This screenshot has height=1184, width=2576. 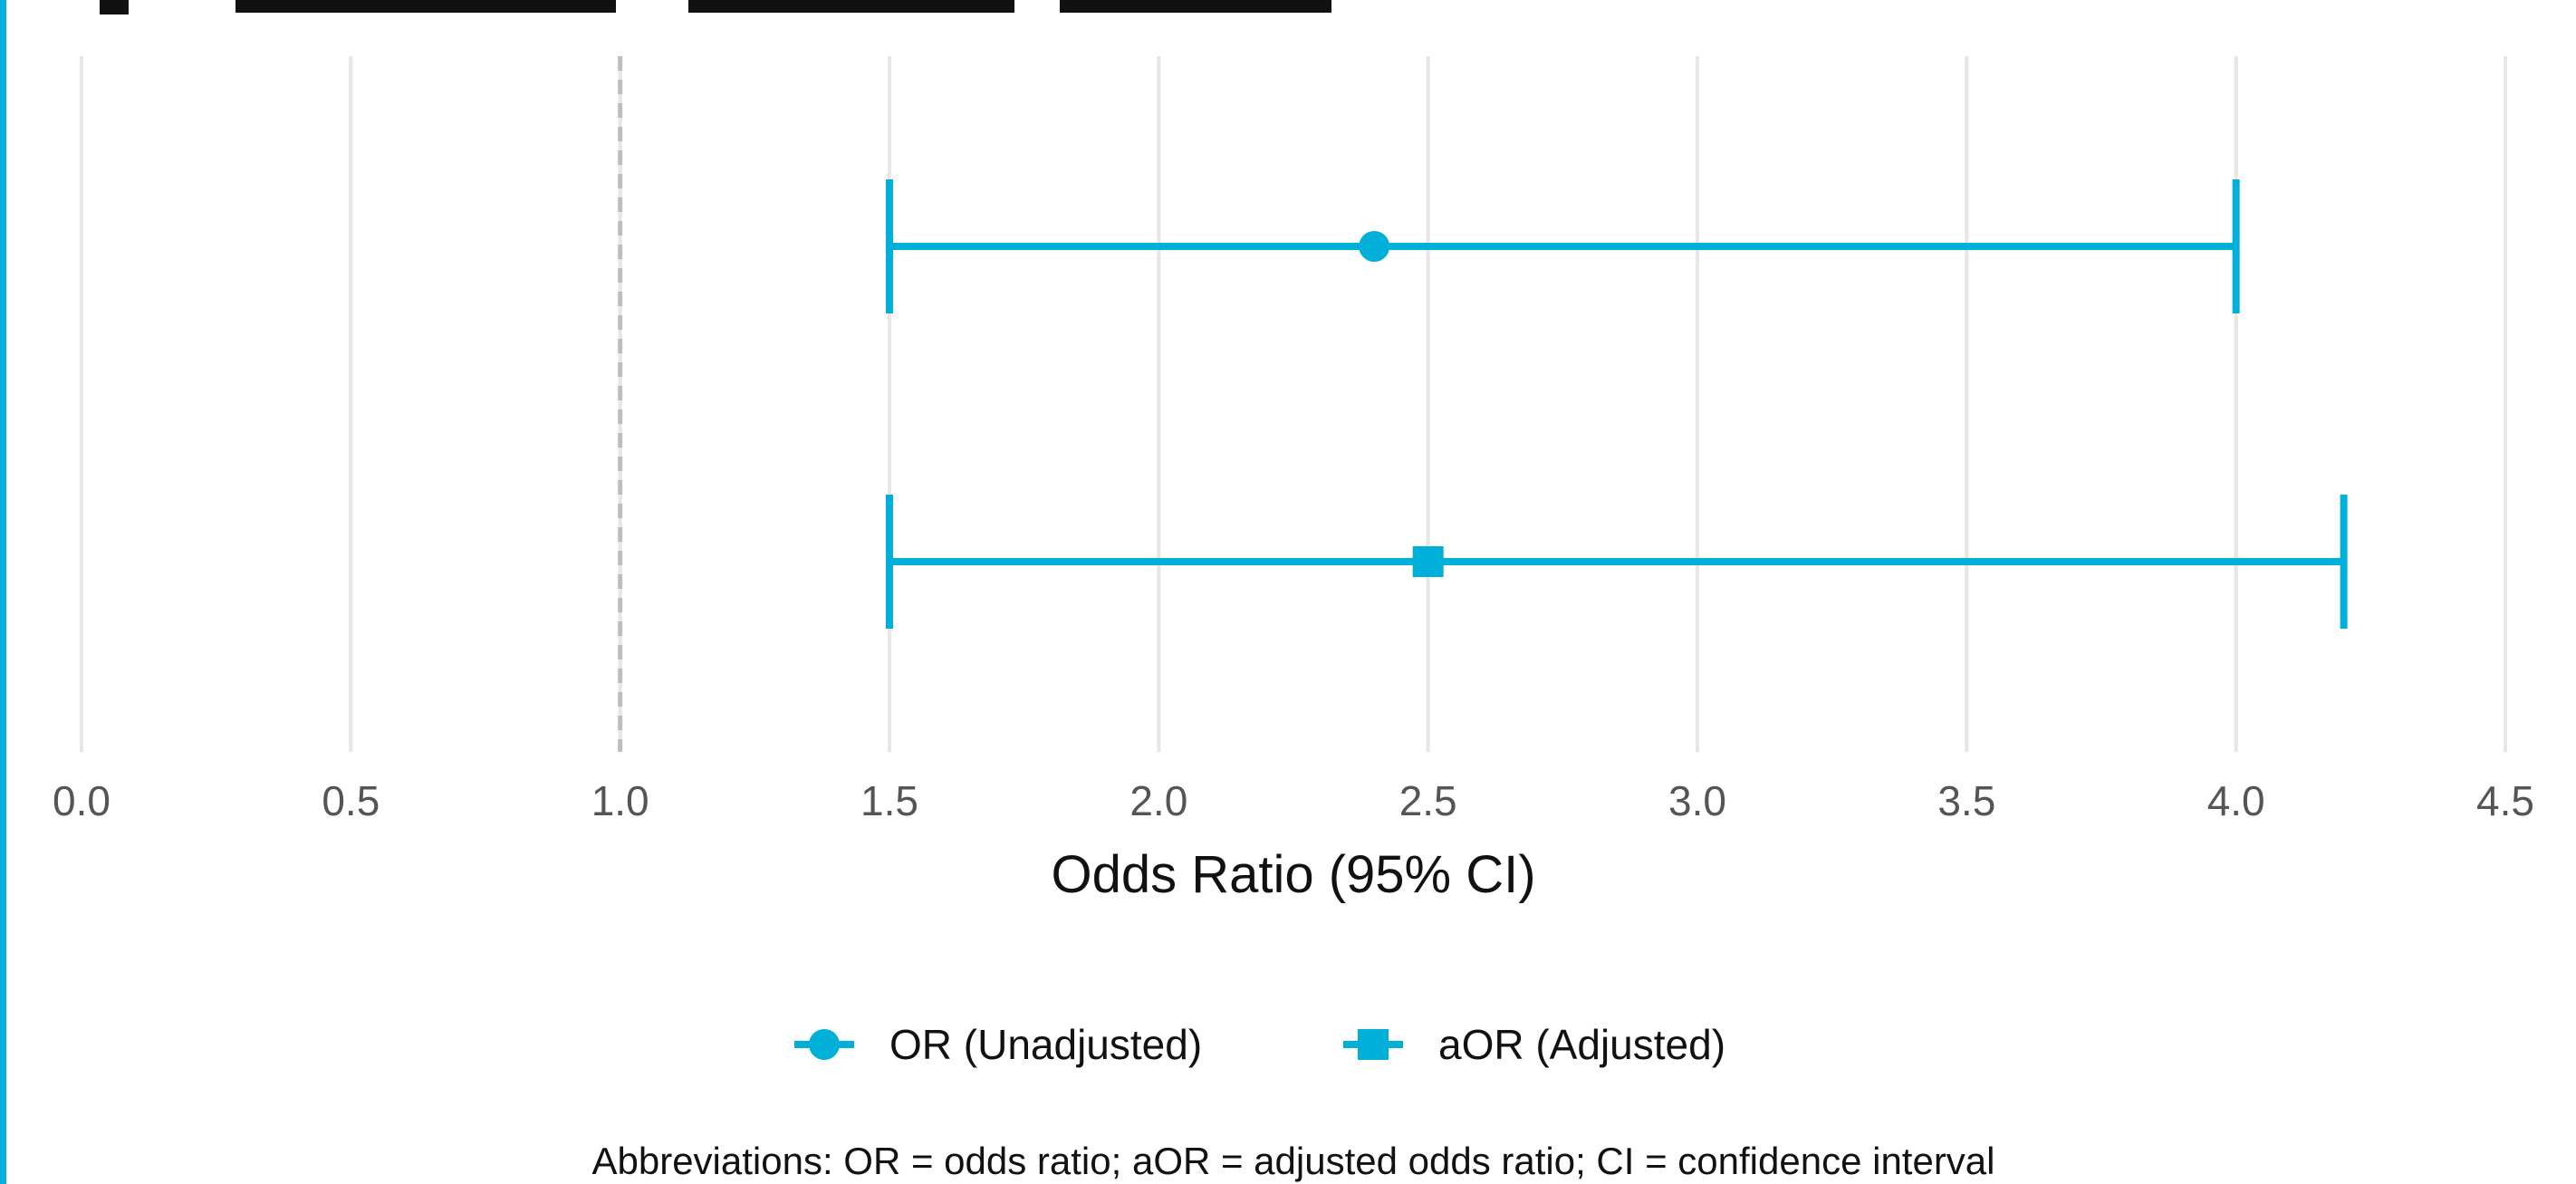 What do you see at coordinates (1293, 874) in the screenshot?
I see `x-axis-title: Odds Ratio (95% CI)` at bounding box center [1293, 874].